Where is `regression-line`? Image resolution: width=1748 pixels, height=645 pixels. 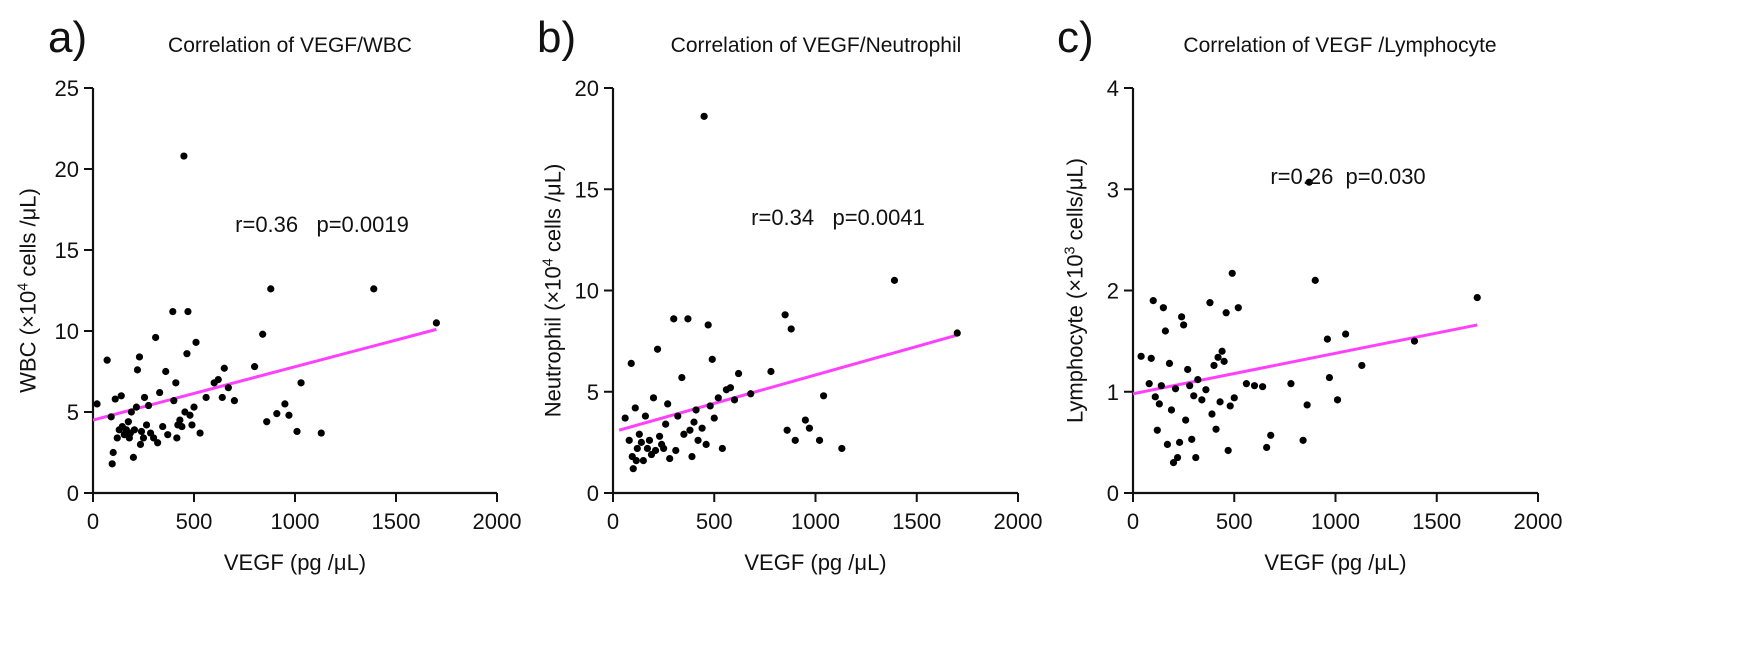 regression-line is located at coordinates (264, 374).